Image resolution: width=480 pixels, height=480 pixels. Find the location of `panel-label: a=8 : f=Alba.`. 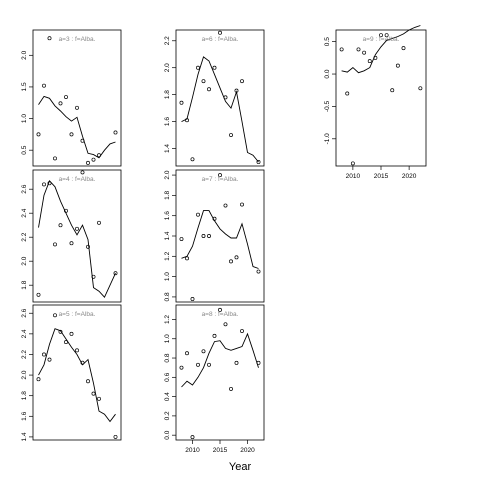

panel-label: a=8 : f=Alba. is located at coordinates (220, 314).